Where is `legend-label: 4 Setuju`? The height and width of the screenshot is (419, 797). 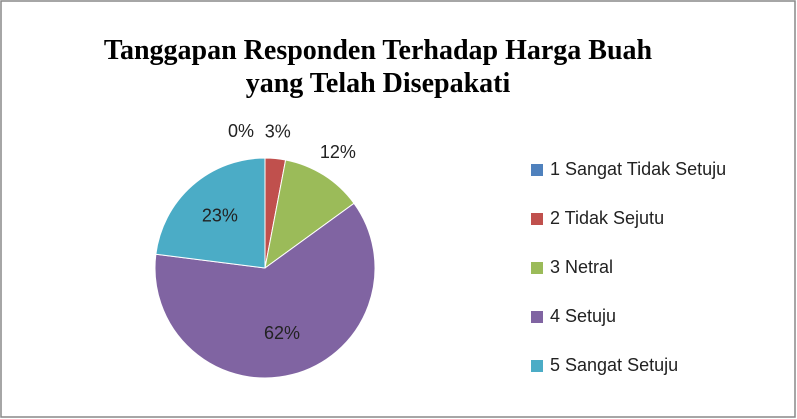
legend-label: 4 Setuju is located at coordinates (583, 316).